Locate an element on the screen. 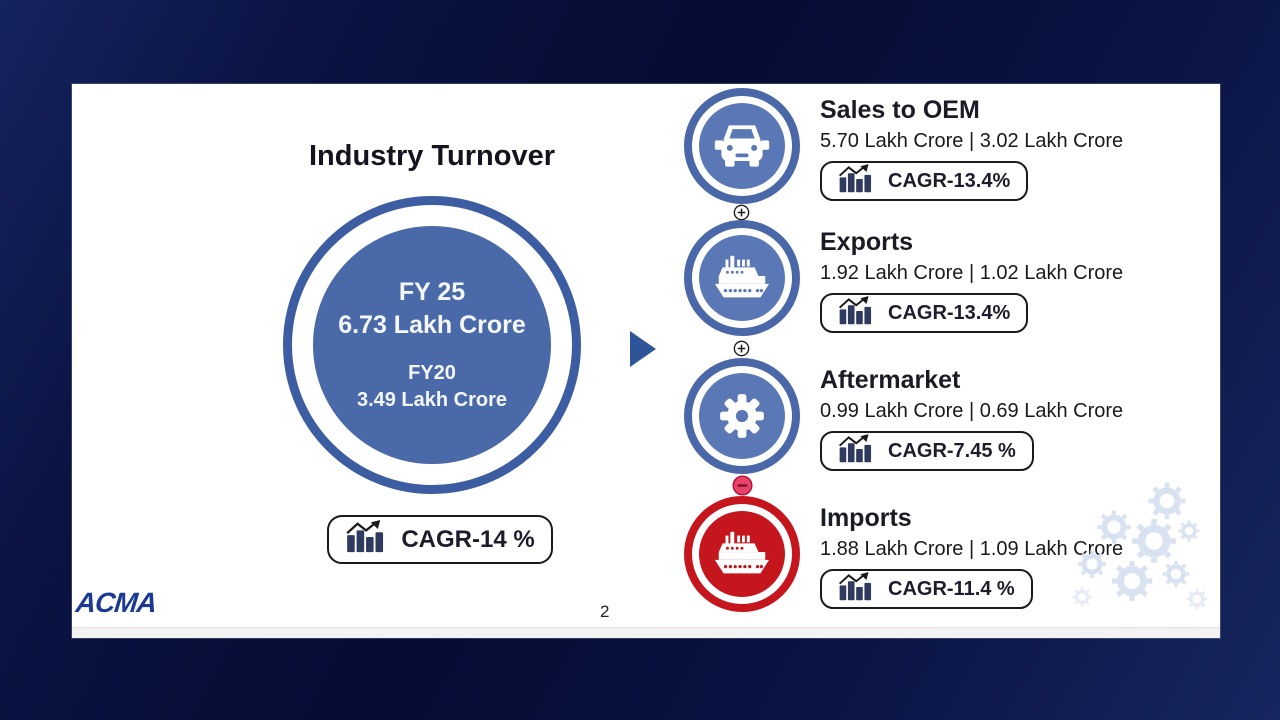 This screenshot has height=720, width=1280. segment-values: 0.99 Lakh Crore | 0.69 Lakh Crore is located at coordinates (972, 411).